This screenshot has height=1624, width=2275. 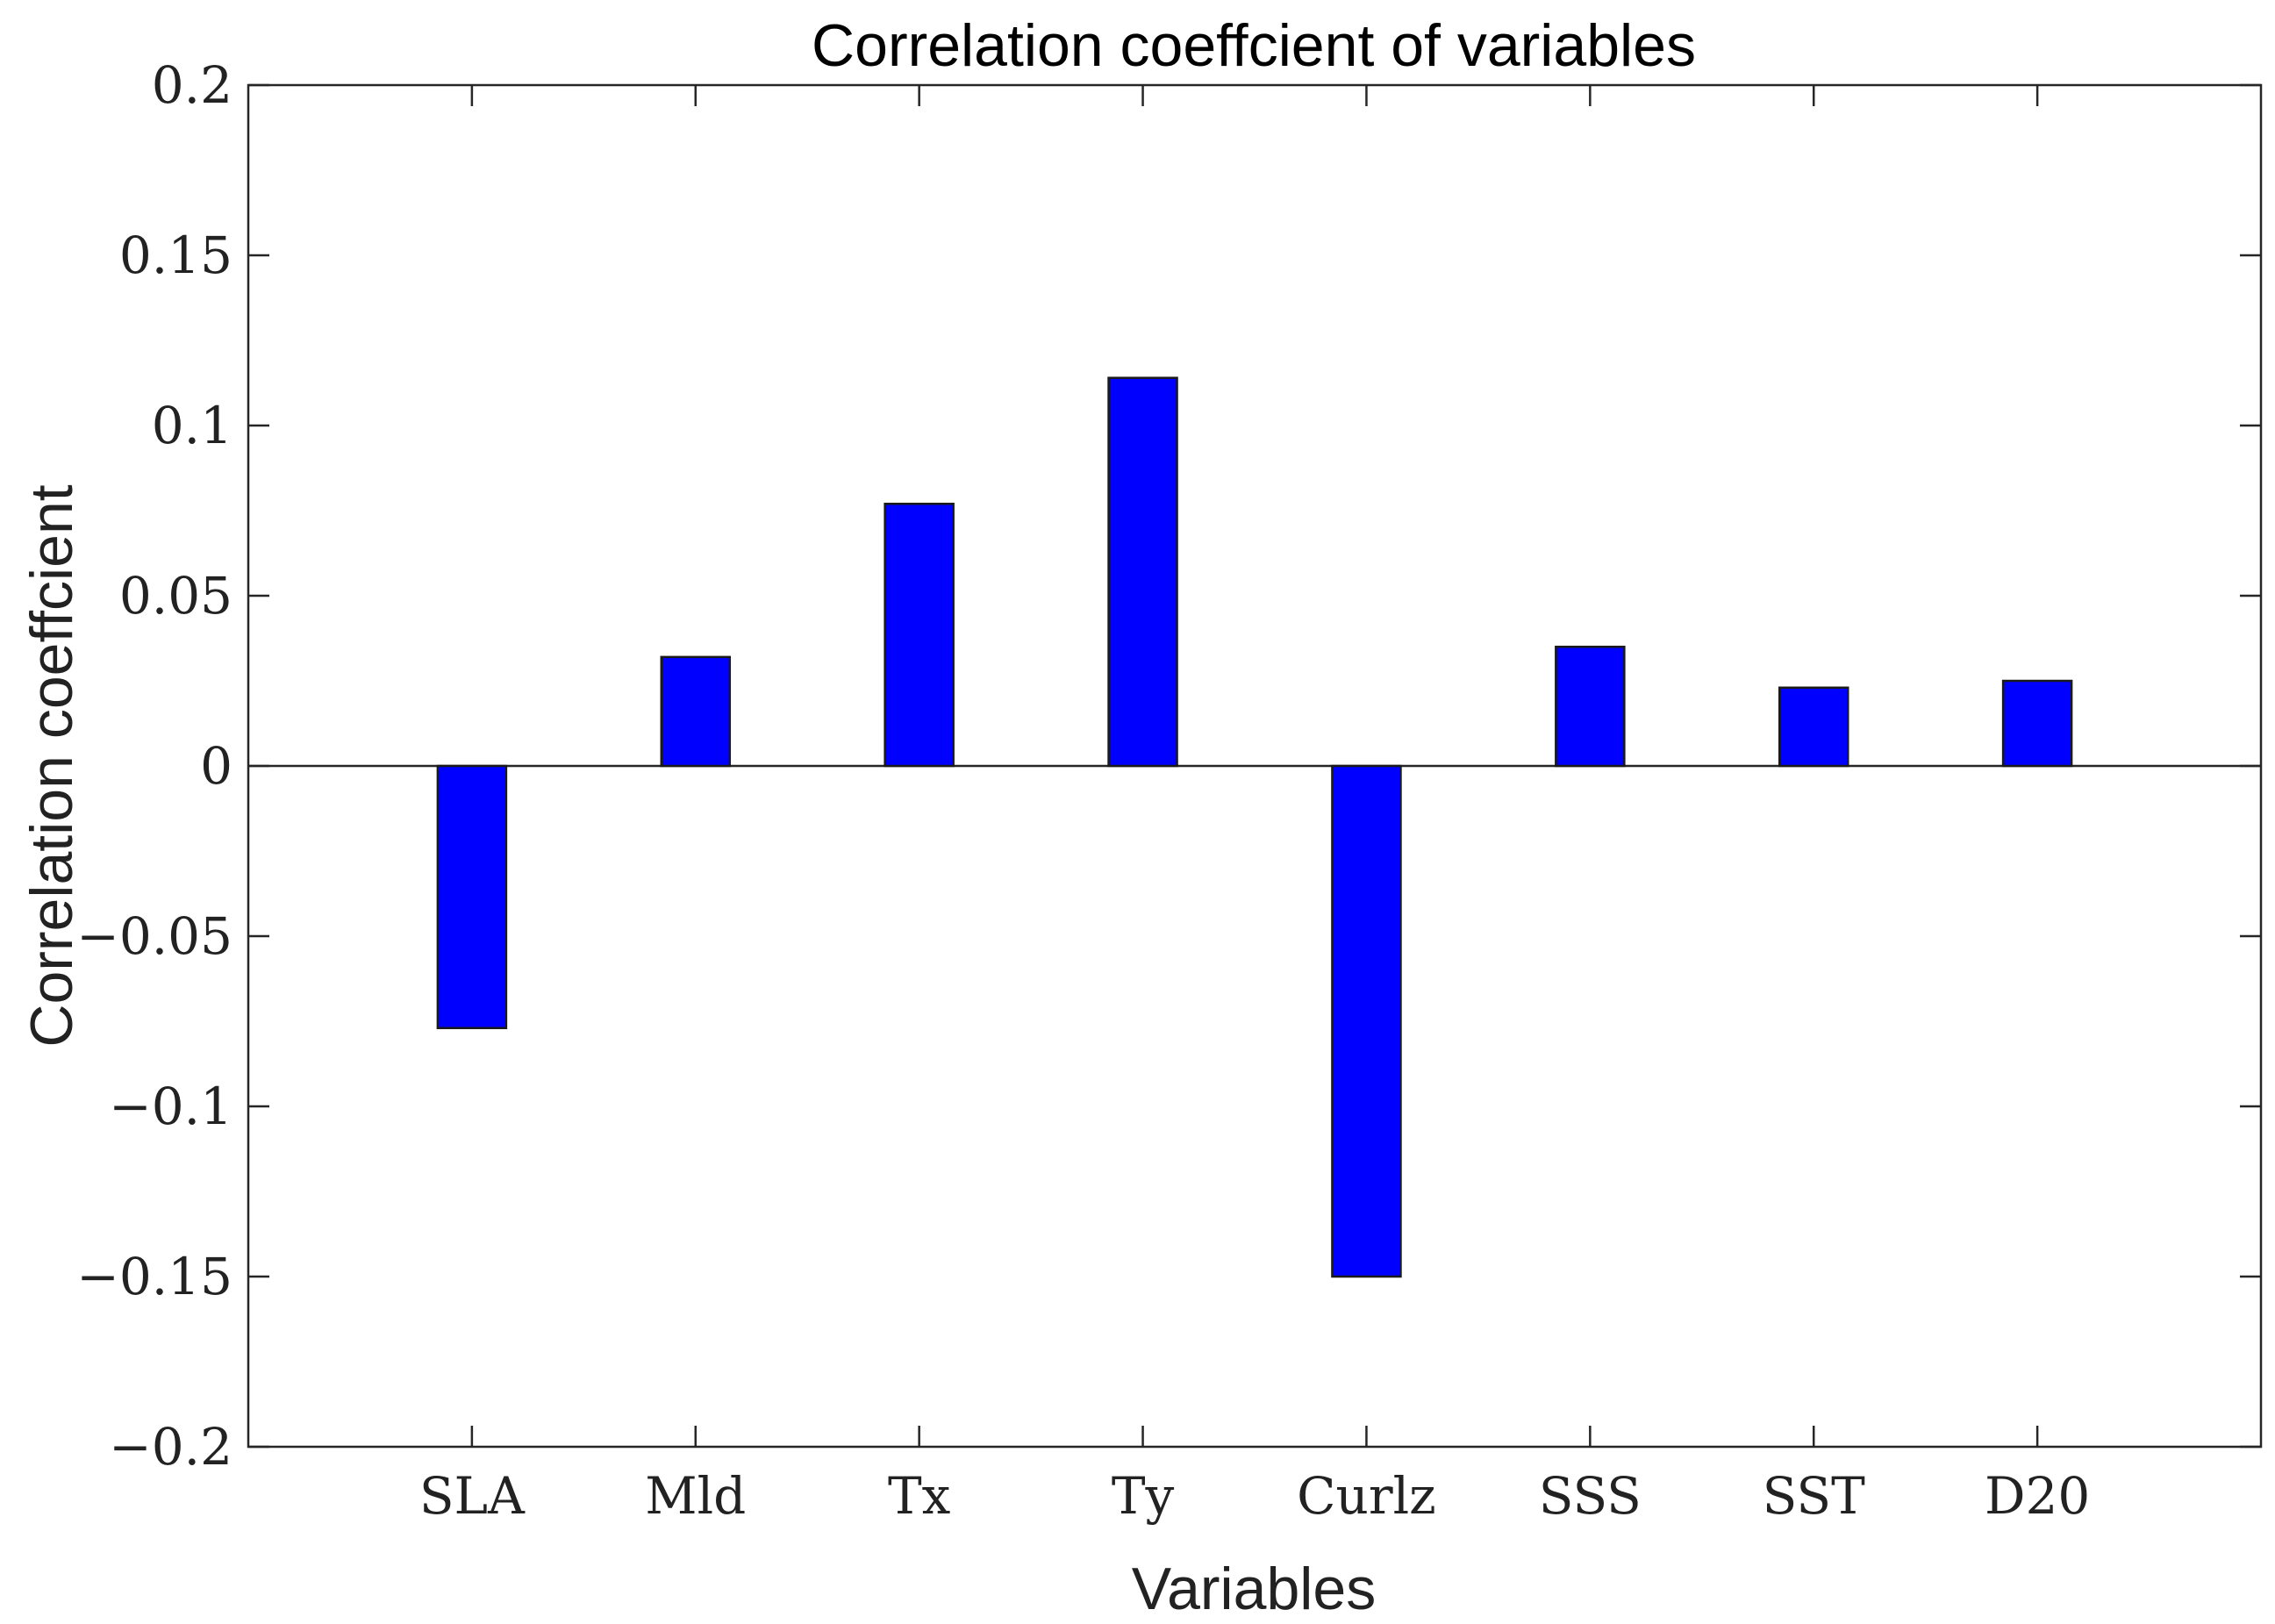 What do you see at coordinates (192, 85) in the screenshot?
I see `y-tick-label: 0.2` at bounding box center [192, 85].